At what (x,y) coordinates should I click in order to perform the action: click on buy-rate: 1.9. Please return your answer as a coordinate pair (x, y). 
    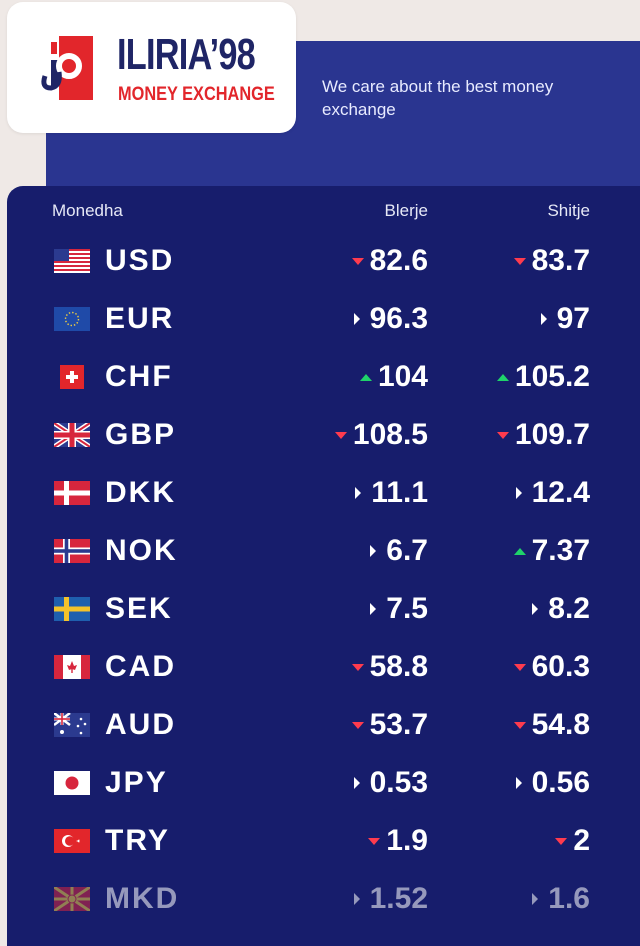
    Looking at the image, I should click on (398, 841).